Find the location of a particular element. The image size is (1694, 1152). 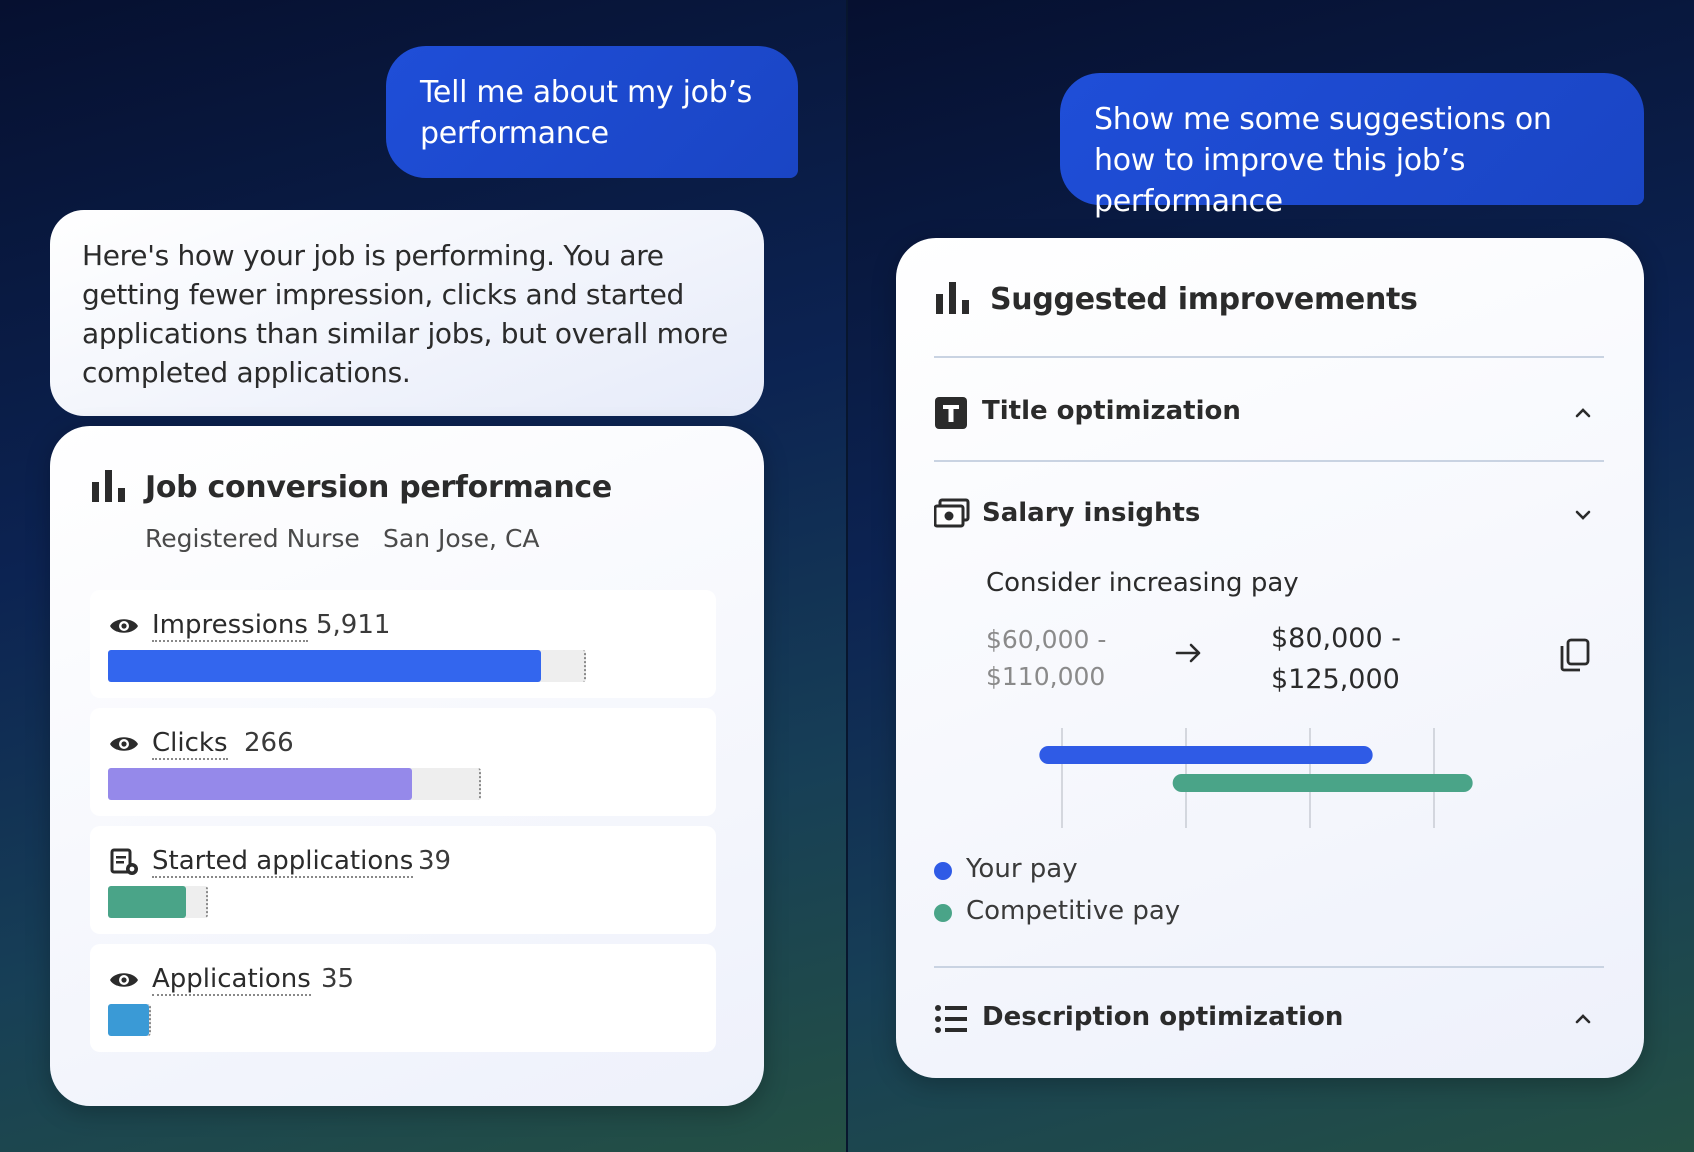

metric-row: Impressions 5,911 is located at coordinates (403, 644).